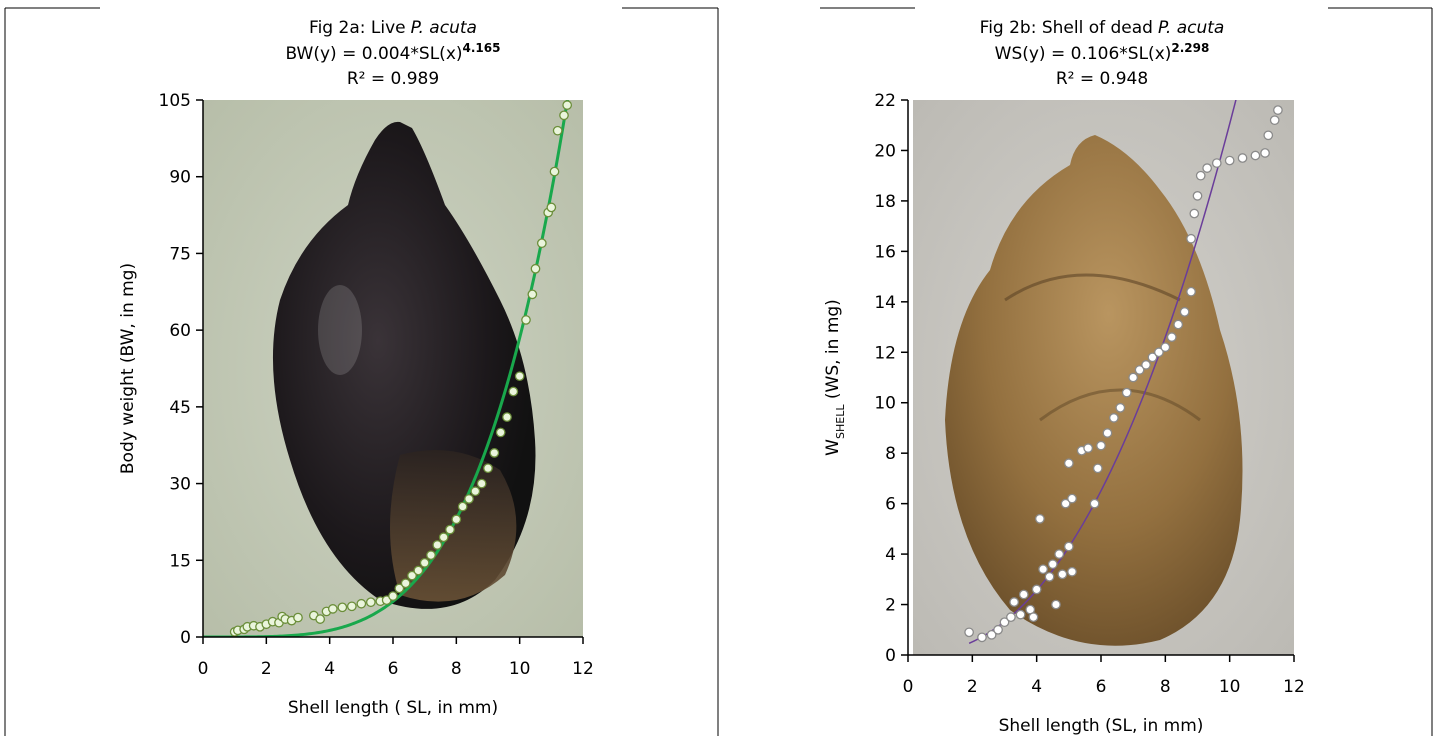  What do you see at coordinates (890, 606) in the screenshot?
I see `y-tick-label: 2` at bounding box center [890, 606].